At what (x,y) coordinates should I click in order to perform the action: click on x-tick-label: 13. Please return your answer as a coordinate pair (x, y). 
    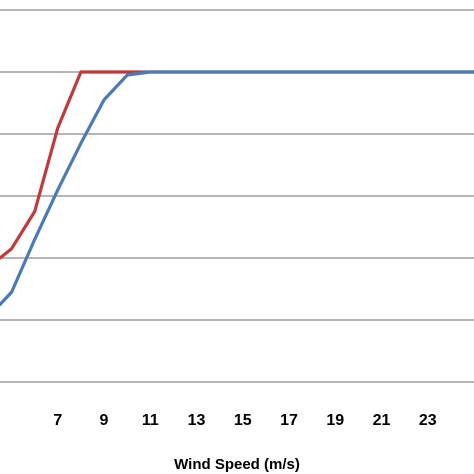
    Looking at the image, I should click on (197, 420).